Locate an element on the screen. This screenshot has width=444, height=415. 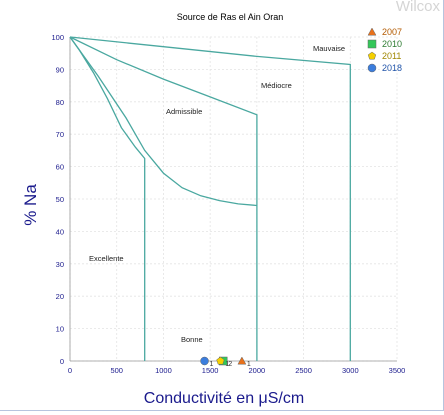
y-tick-label: 50 is located at coordinates (60, 199).